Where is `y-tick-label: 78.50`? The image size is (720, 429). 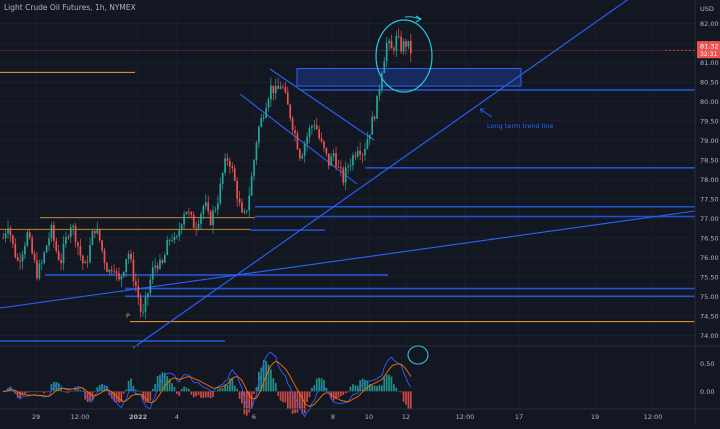
y-tick-label: 78.50 is located at coordinates (709, 161).